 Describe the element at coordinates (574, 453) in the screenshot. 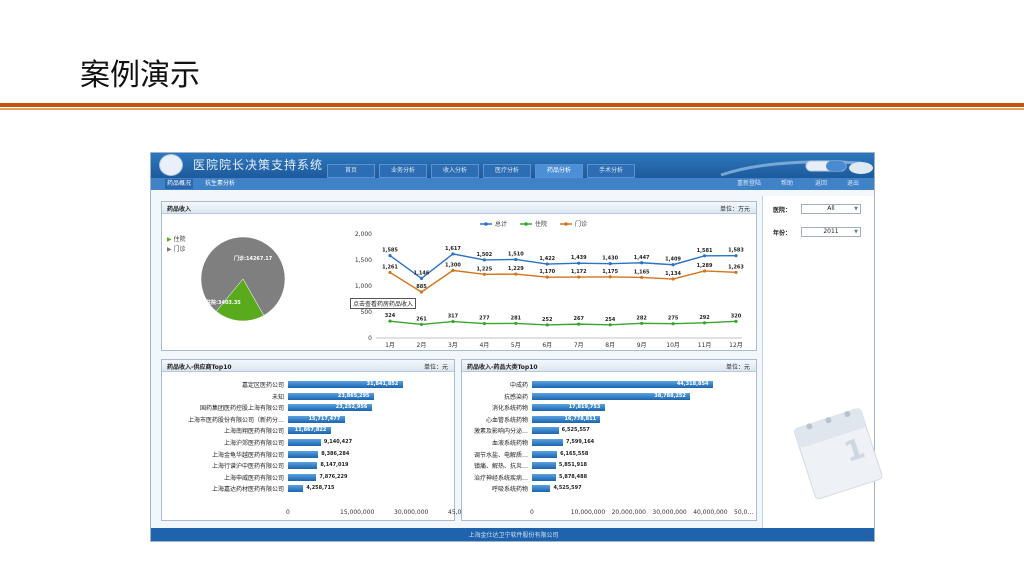

I see `bar-value-label: 6,165,558` at that location.